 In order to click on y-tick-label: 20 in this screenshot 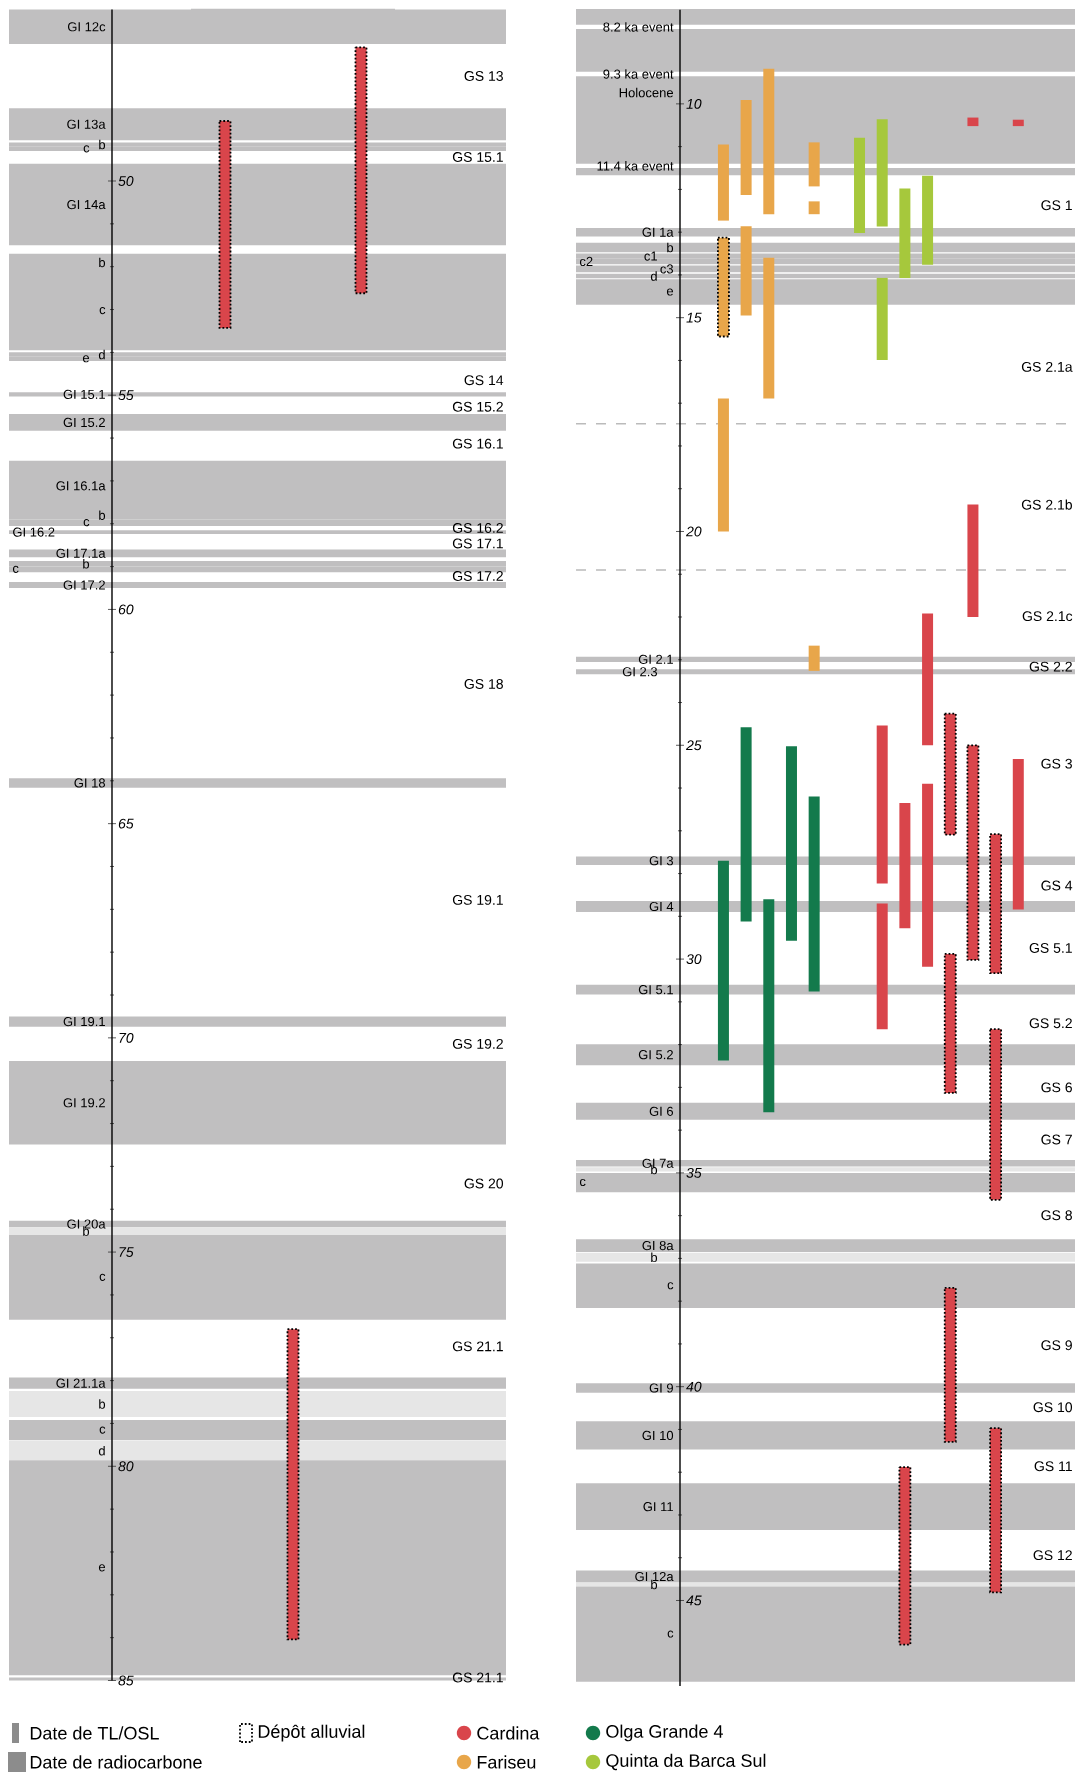, I will do `click(693, 531)`.